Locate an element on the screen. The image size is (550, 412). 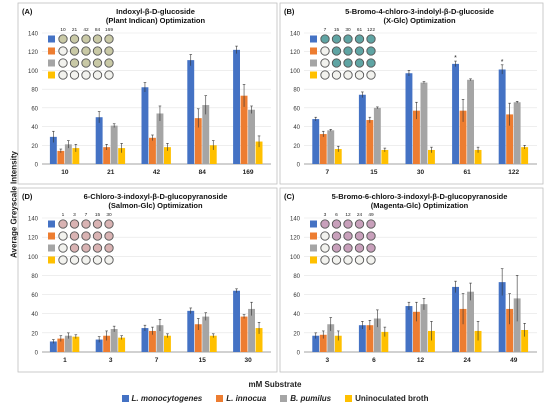
well-concentration-label: 30 is located at coordinates (109, 215).